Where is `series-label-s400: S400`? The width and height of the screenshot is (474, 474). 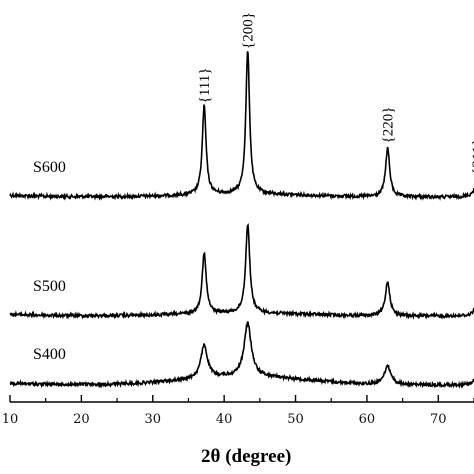 series-label-s400: S400 is located at coordinates (49, 354).